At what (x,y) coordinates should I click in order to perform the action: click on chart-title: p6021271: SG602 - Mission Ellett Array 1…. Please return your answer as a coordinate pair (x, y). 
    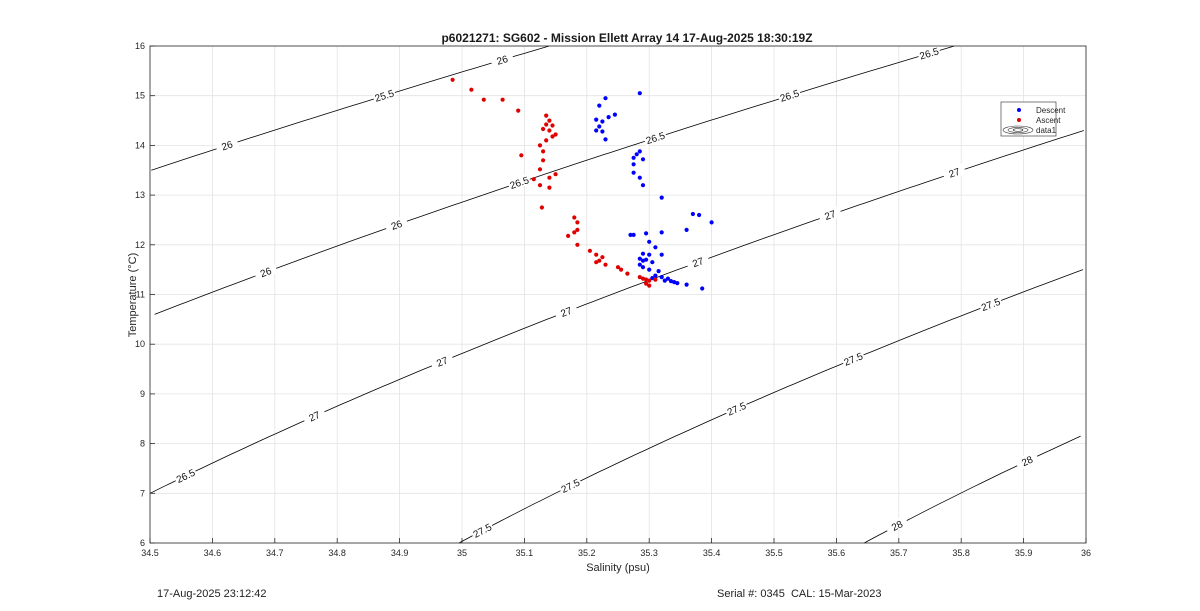
    Looking at the image, I should click on (626, 38).